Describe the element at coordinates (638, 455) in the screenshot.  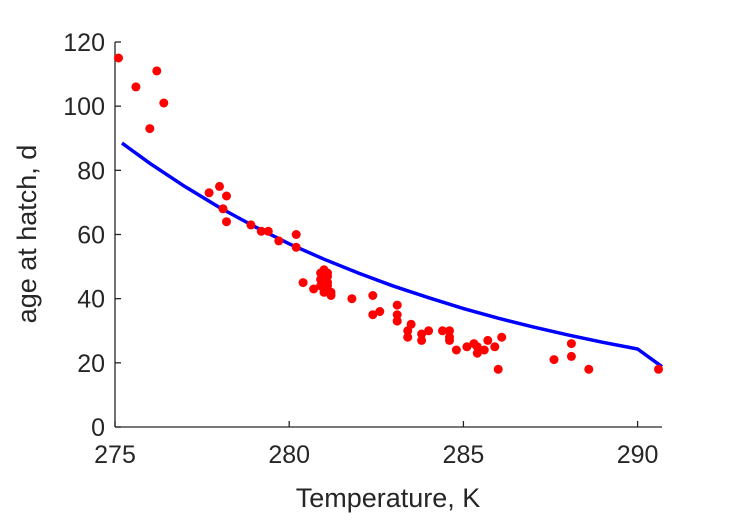
I see `x-tick-label: 290` at that location.